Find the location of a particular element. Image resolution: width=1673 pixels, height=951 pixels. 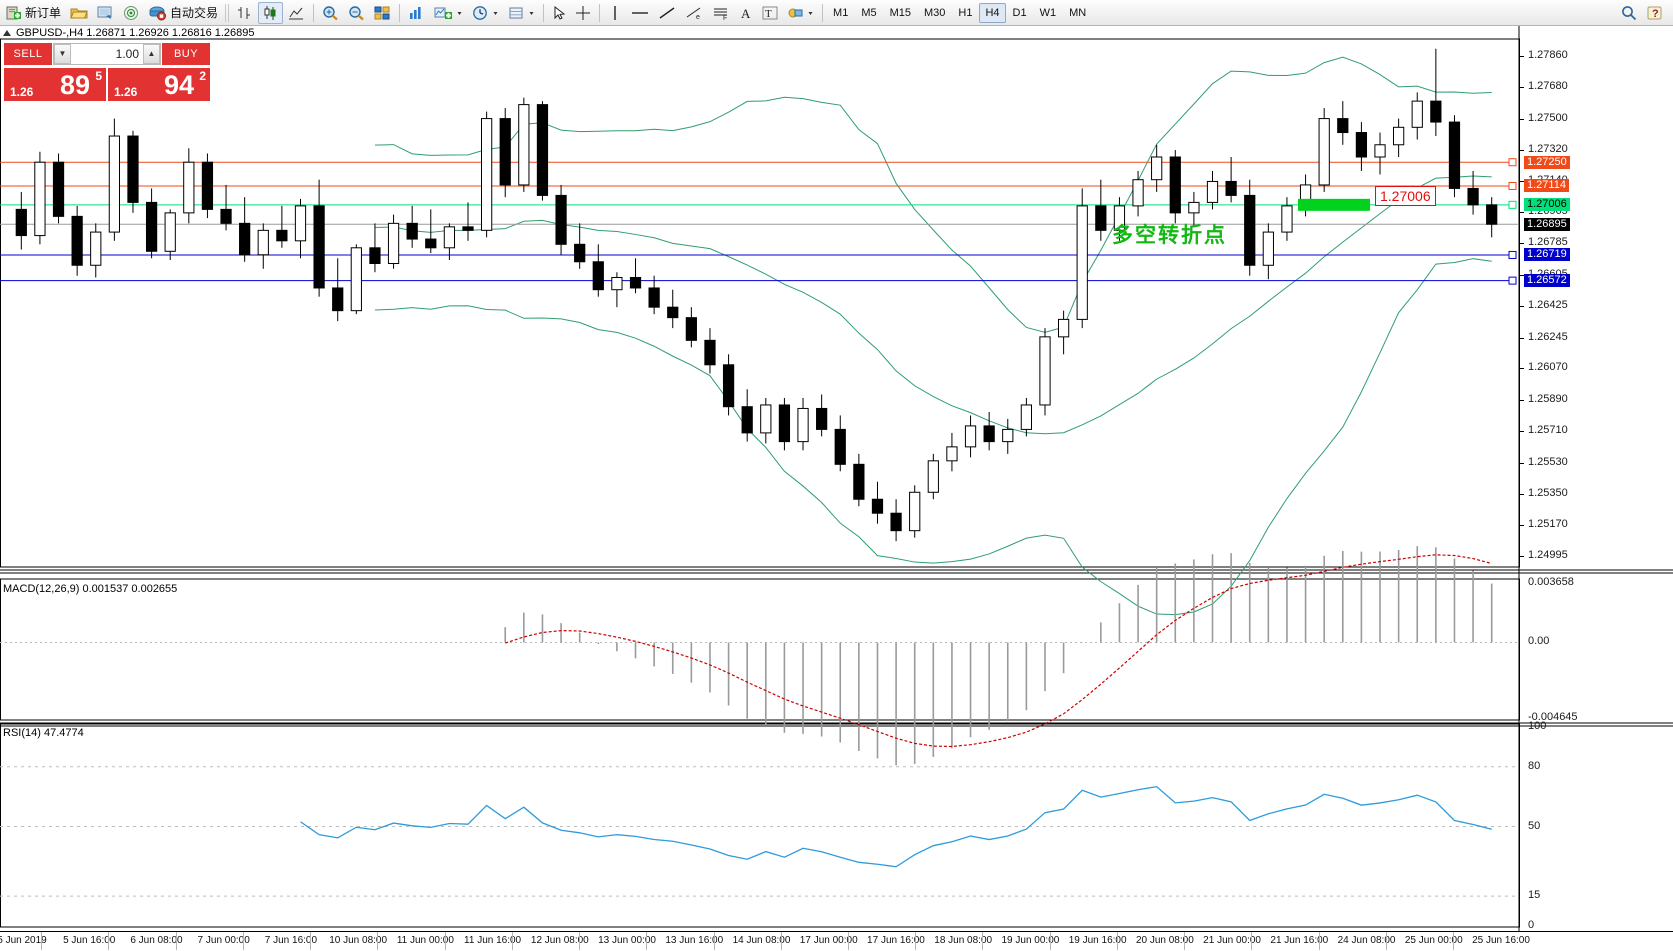

hline-icon is located at coordinates (640, 13).